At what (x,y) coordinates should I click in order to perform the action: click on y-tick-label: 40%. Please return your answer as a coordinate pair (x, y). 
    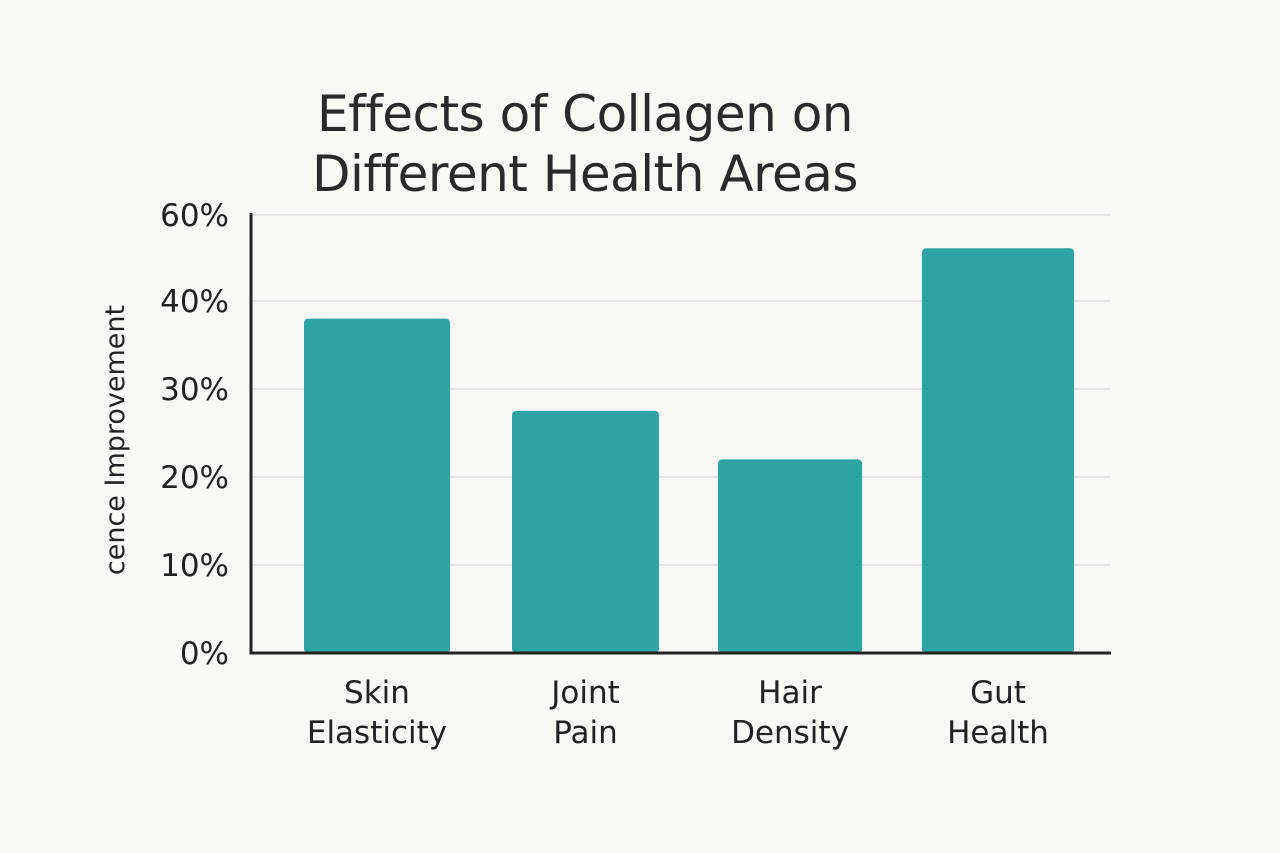
    Looking at the image, I should click on (194, 302).